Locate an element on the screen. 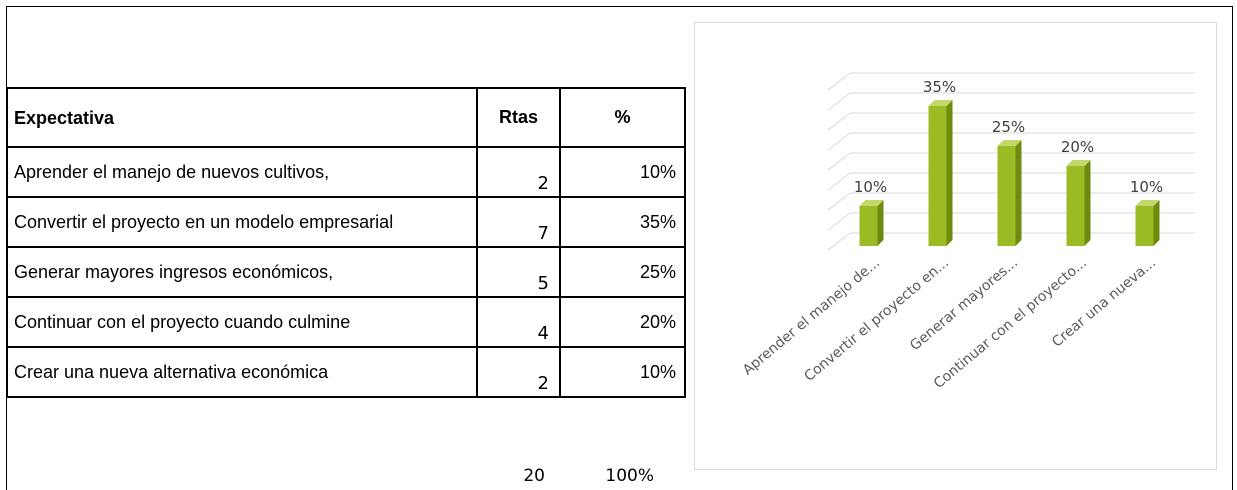 The width and height of the screenshot is (1237, 490). row-label: Aprender el manejo de nuevos cultivos, is located at coordinates (242, 172).